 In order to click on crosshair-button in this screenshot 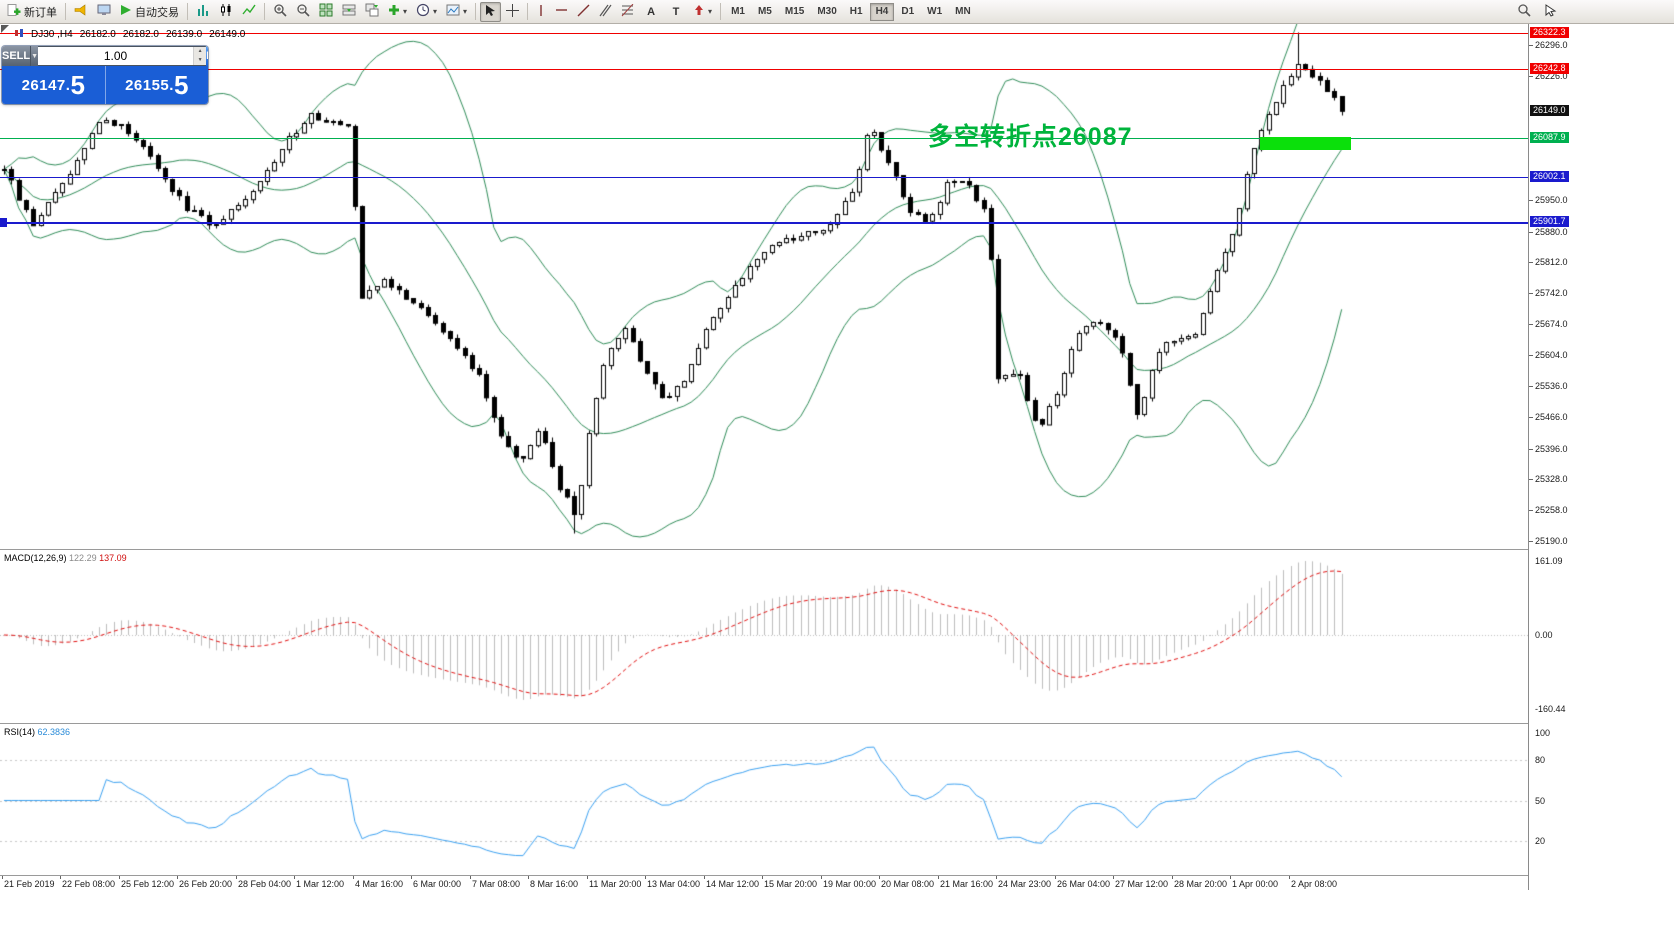, I will do `click(512, 12)`.